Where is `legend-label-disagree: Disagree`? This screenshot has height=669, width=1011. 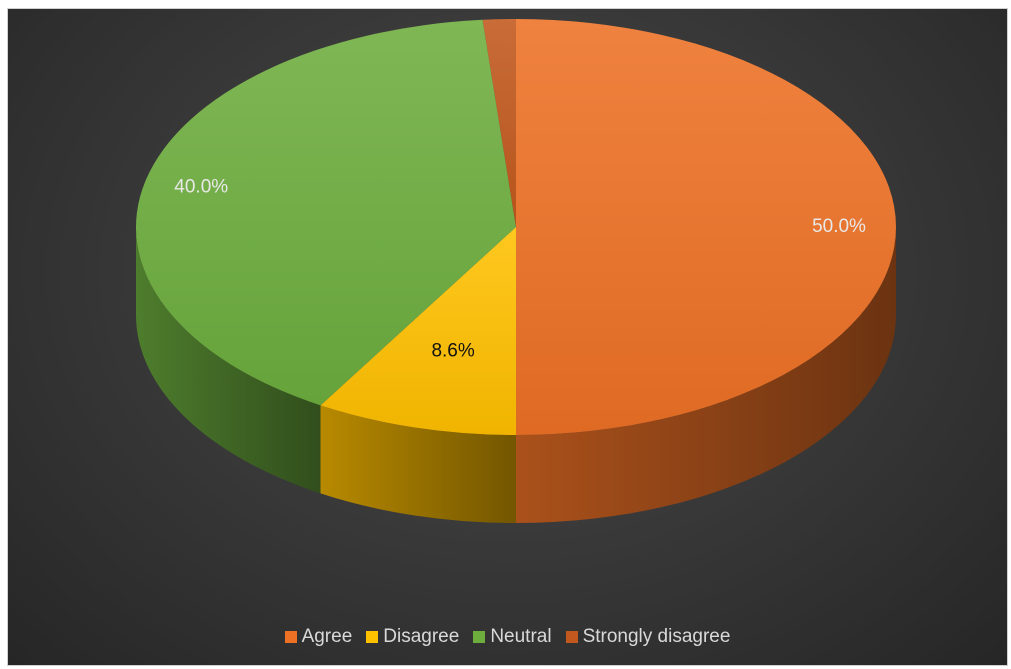 legend-label-disagree: Disagree is located at coordinates (421, 636).